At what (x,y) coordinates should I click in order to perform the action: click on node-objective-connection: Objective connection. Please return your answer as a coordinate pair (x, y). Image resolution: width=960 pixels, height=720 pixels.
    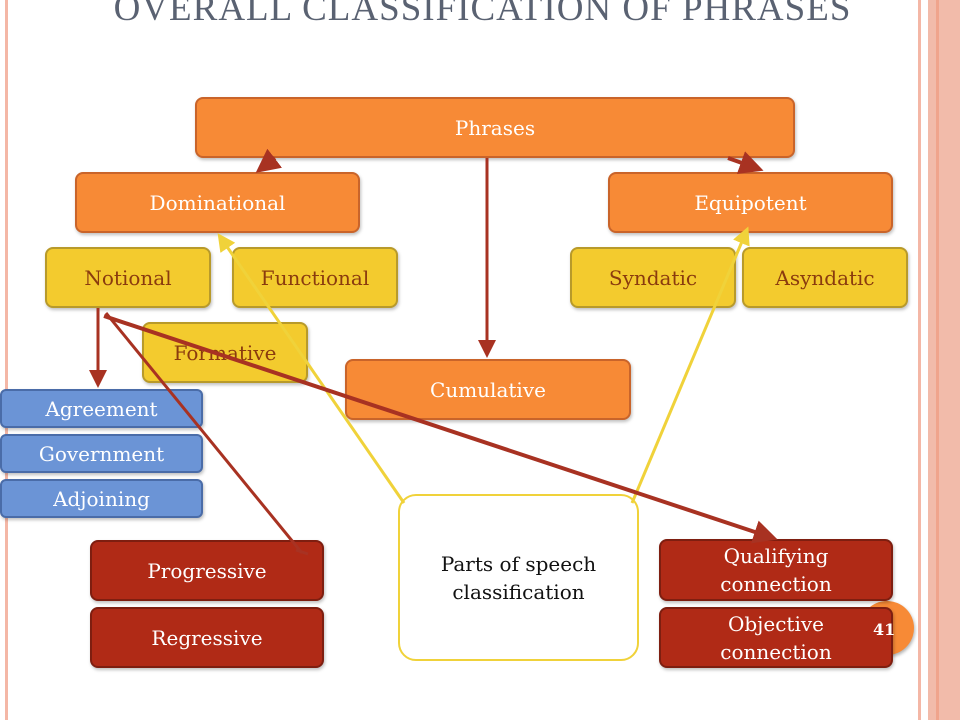
    Looking at the image, I should click on (776, 637).